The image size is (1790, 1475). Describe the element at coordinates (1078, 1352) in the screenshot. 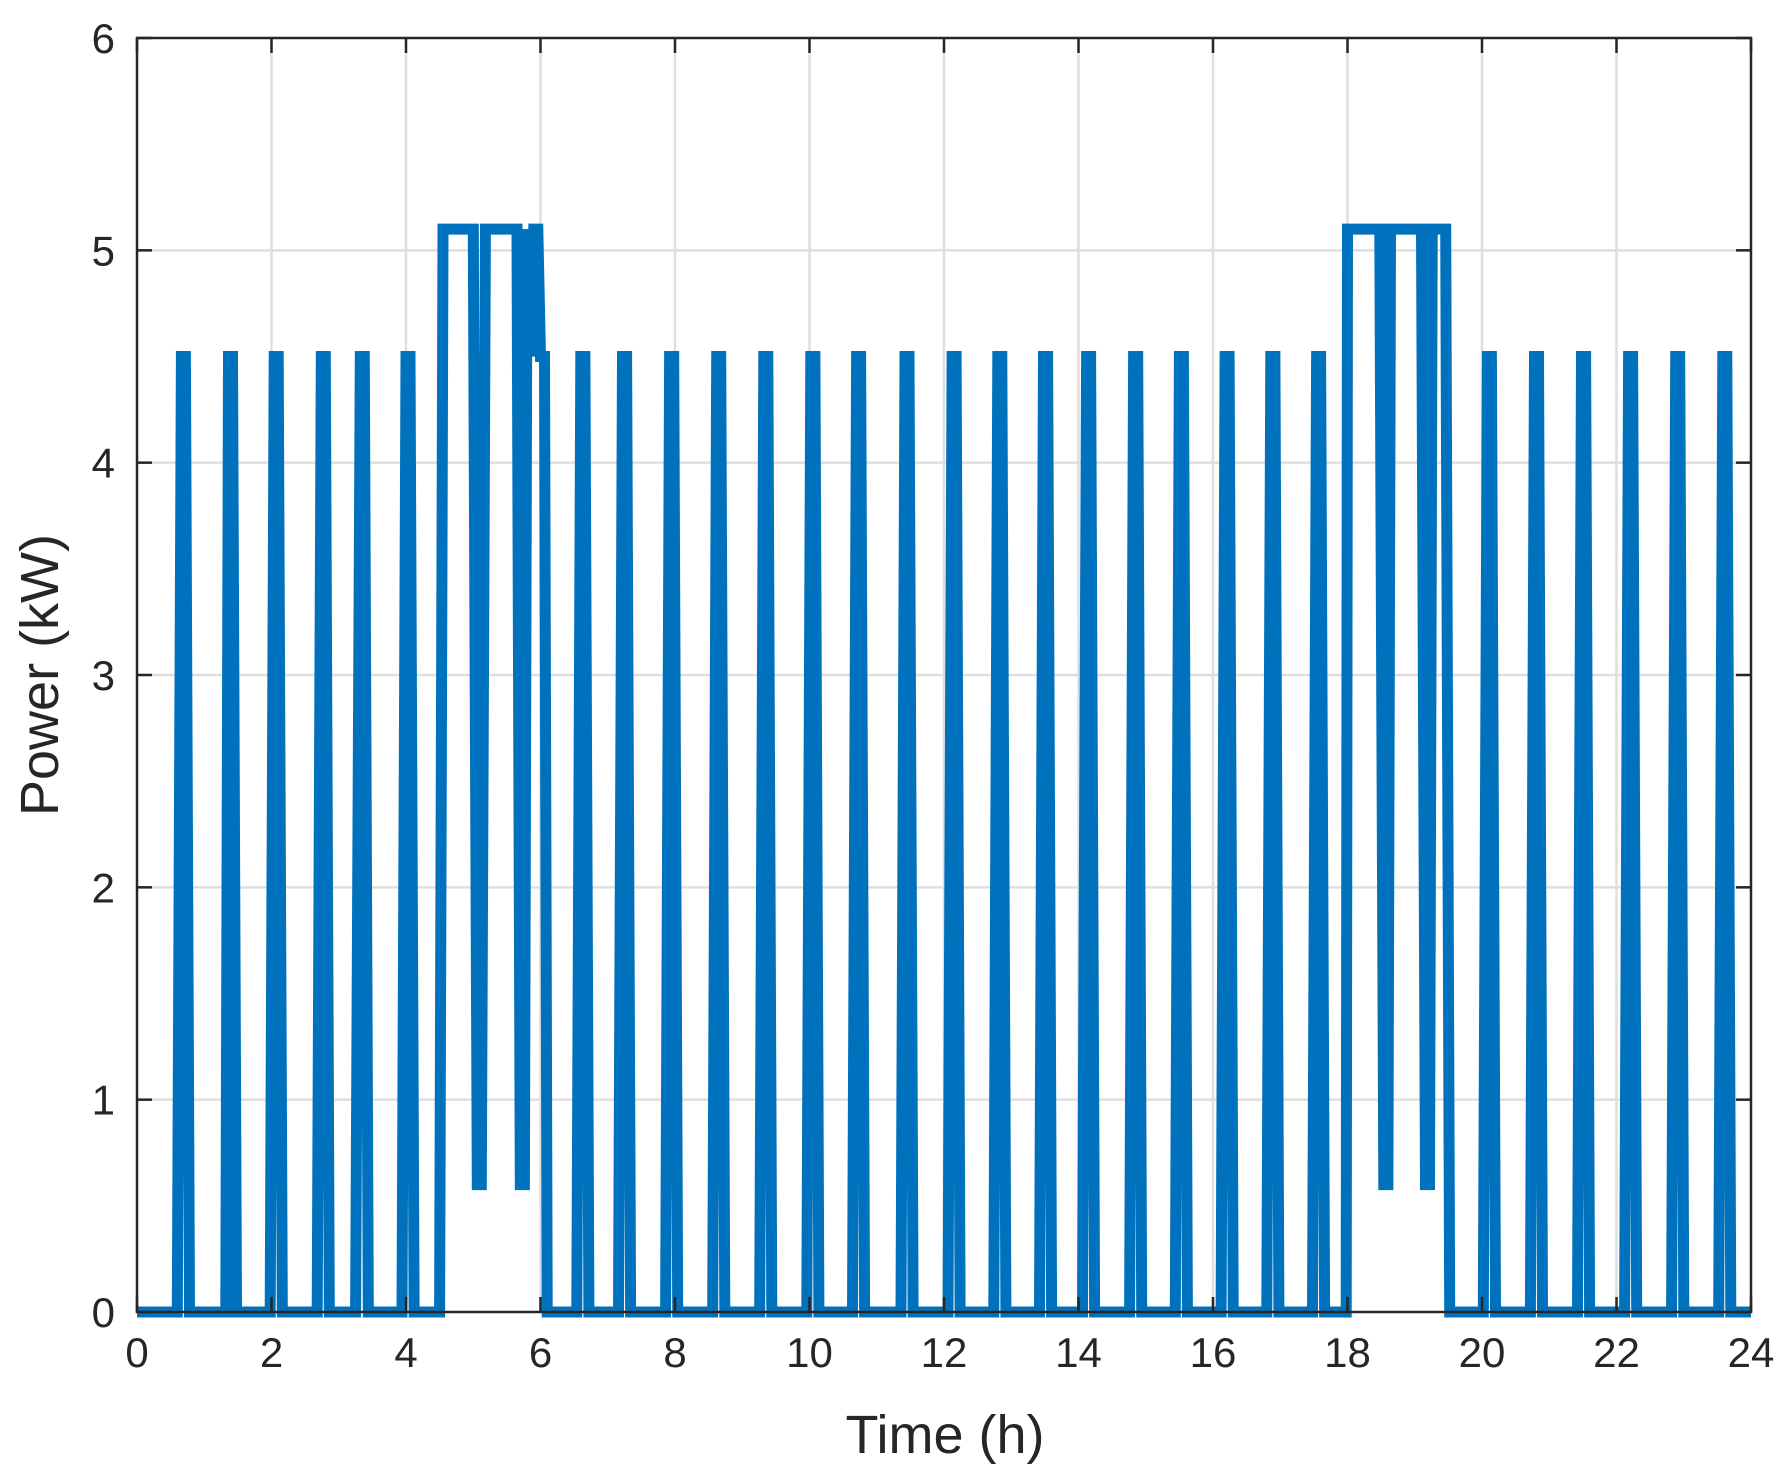

I see `x-tick-label: 14` at that location.